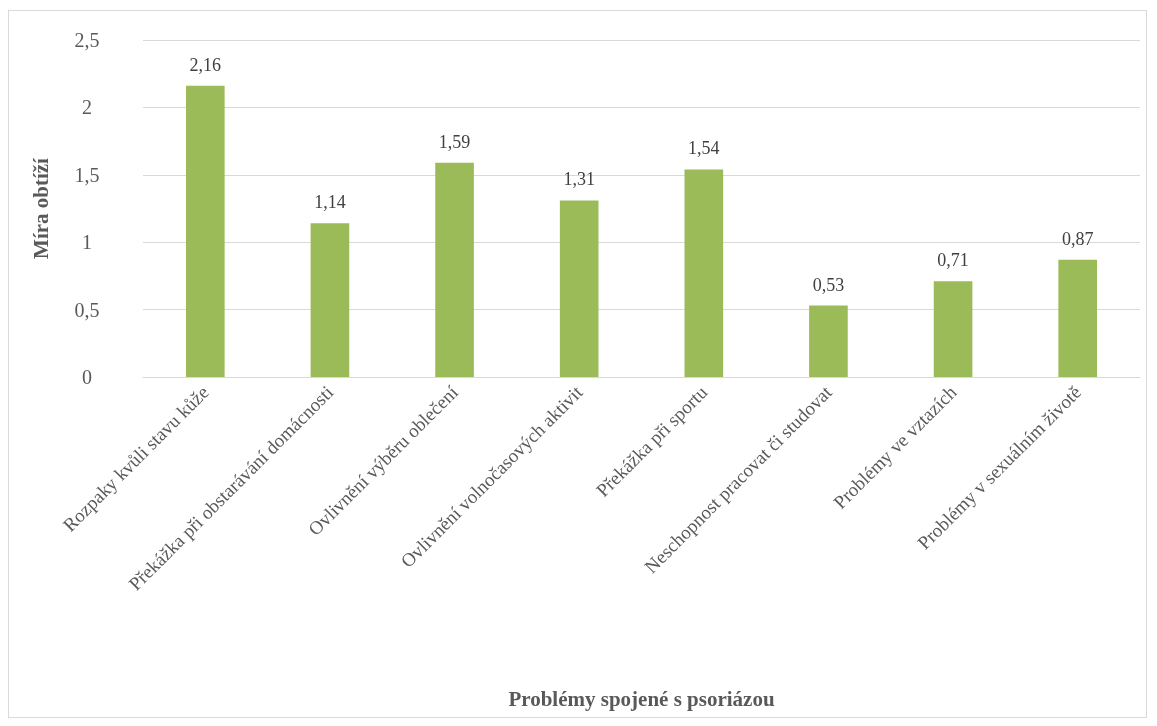 The image size is (1157, 726). Describe the element at coordinates (641, 698) in the screenshot. I see `x-axis-title: Problémy spojené s psoriázou` at that location.